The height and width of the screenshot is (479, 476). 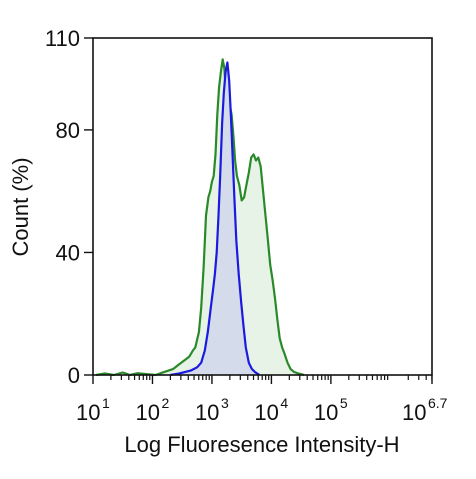 What do you see at coordinates (68, 130) in the screenshot?
I see `y-tick-label: 80` at bounding box center [68, 130].